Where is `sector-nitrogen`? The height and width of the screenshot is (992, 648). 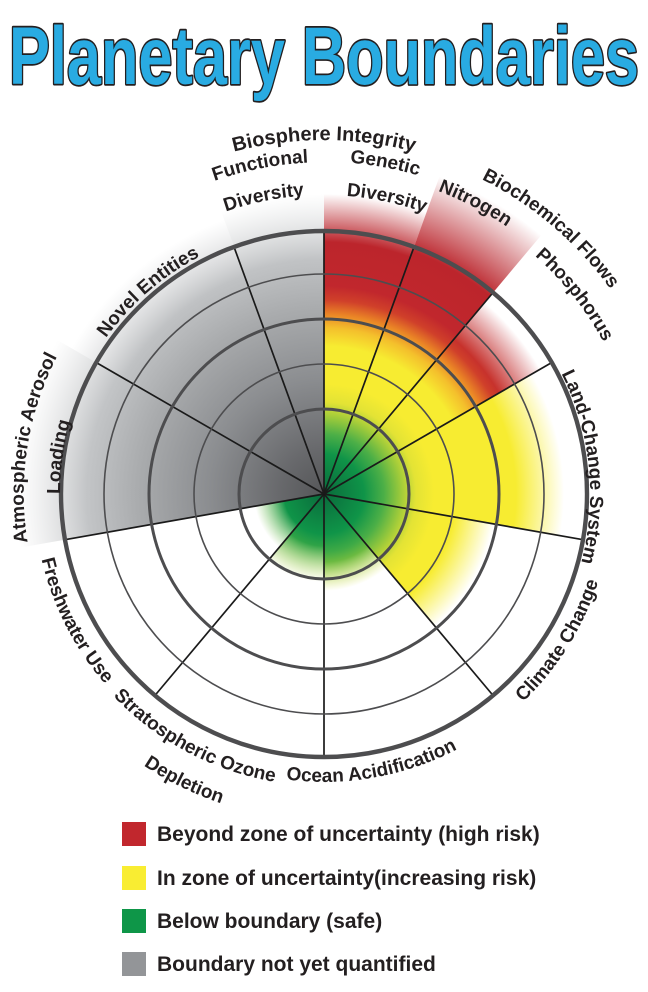
sector-nitrogen is located at coordinates (433, 335).